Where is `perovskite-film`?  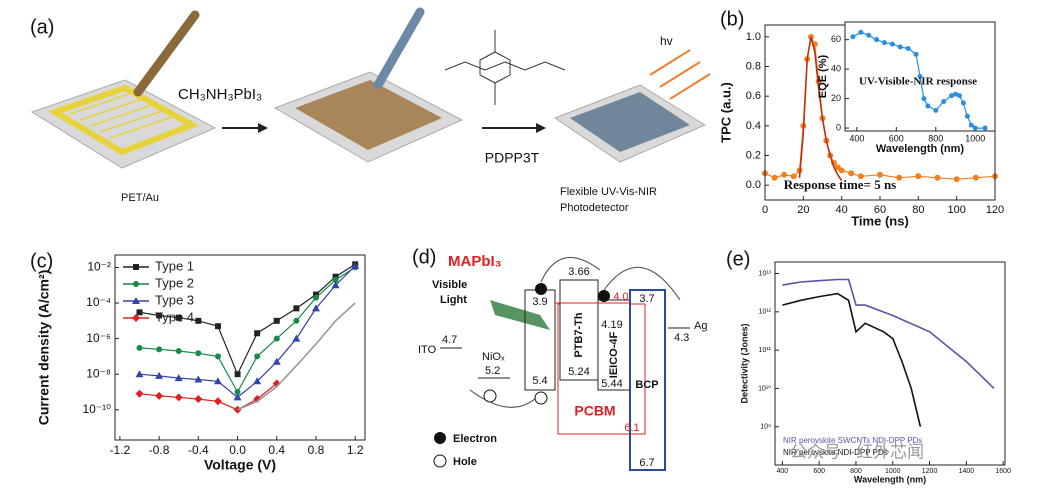 perovskite-film is located at coordinates (368, 115).